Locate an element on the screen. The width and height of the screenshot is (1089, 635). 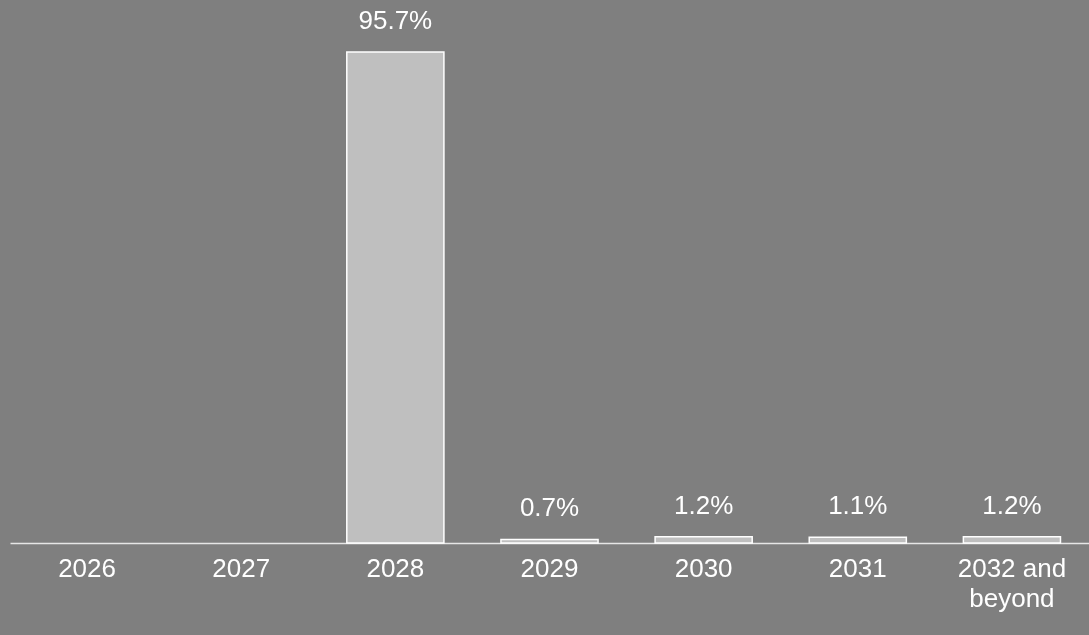
x-tick-label: 2027 is located at coordinates (241, 567).